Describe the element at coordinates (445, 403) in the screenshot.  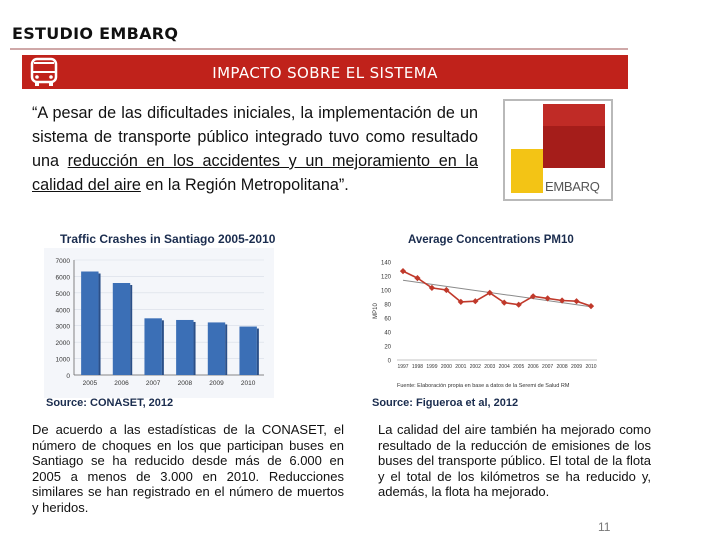
I see `pm10-chart-source: Source: Figueroa et al, 2012` at that location.